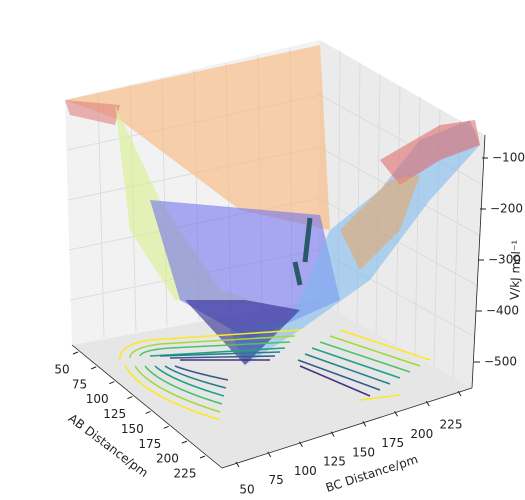  I want to click on x-tick-label: 75, so click(79, 384).